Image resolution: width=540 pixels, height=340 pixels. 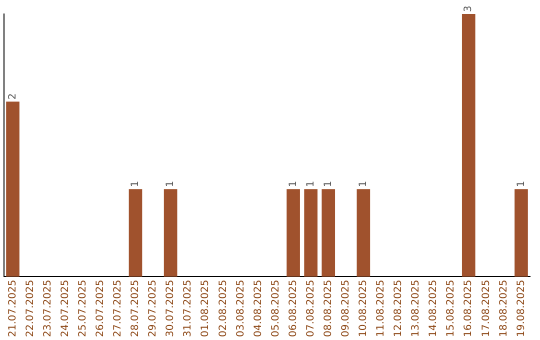 What do you see at coordinates (521, 309) in the screenshot?
I see `x-tick-label: 19.08.2025` at bounding box center [521, 309].